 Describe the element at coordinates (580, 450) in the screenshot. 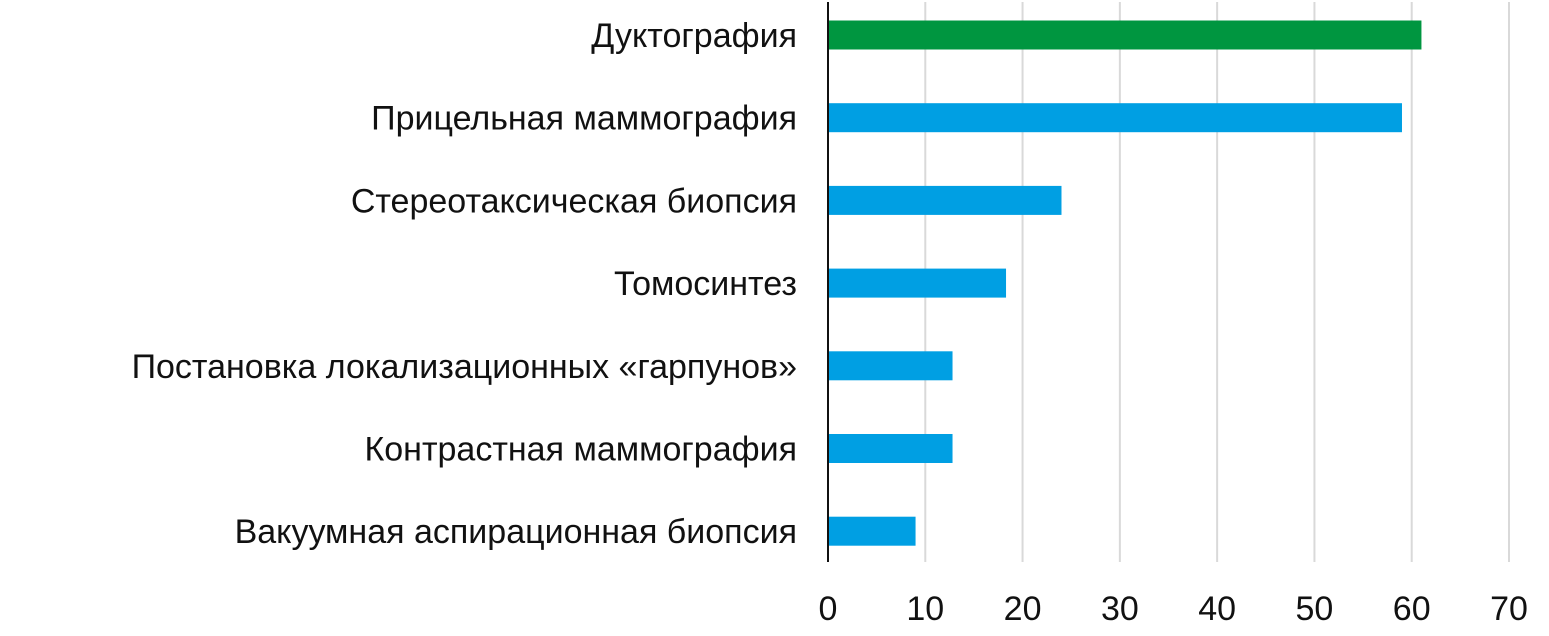

I see `category-label: Контрастная маммография` at that location.